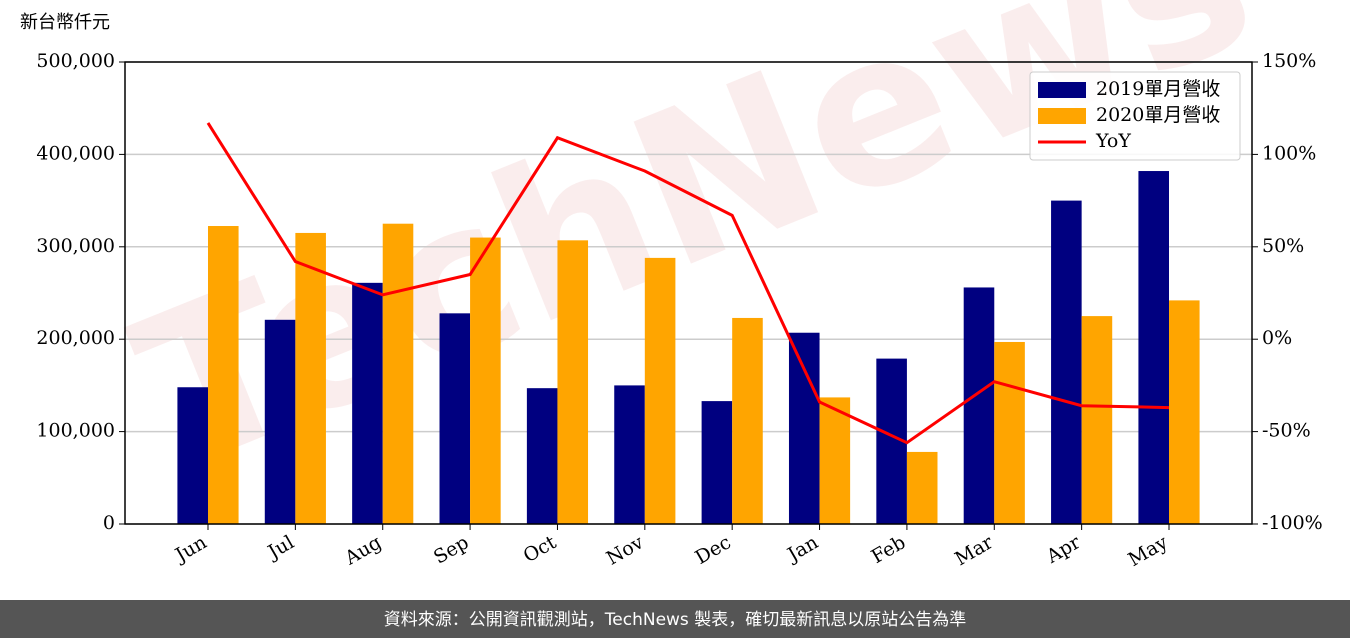 The width and height of the screenshot is (1350, 638). I want to click on legend-label: 2020單月營收, so click(1158, 115).